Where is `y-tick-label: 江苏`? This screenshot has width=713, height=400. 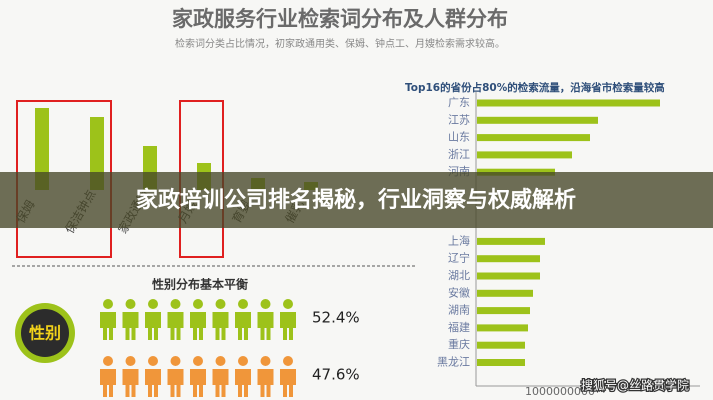
y-tick-label: 江苏 is located at coordinates (459, 119).